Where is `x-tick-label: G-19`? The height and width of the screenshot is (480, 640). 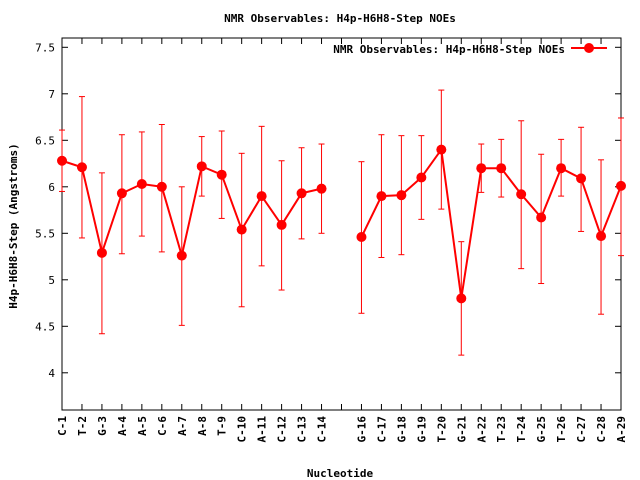
x-tick-label: G-19 is located at coordinates (421, 429).